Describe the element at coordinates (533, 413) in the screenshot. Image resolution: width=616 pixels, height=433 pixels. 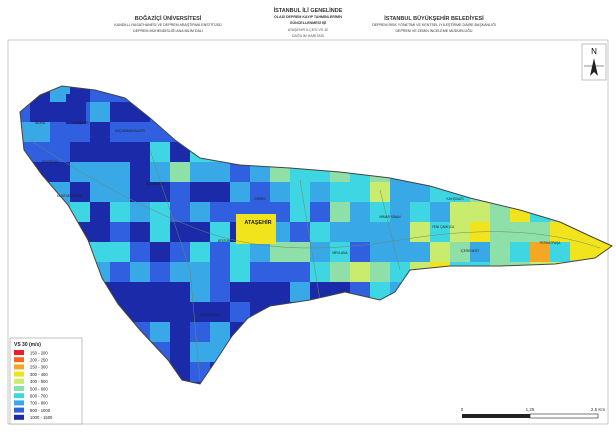
I see `scale-bar: 0 1,25 2,5 Km` at that location.